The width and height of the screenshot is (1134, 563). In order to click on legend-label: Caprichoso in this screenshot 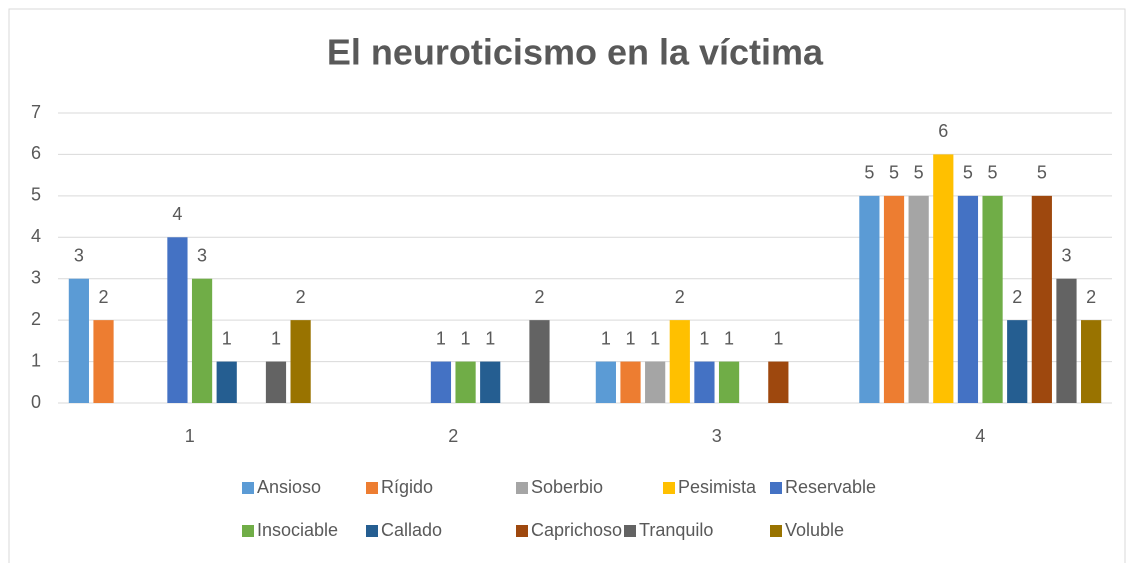, I will do `click(576, 530)`.